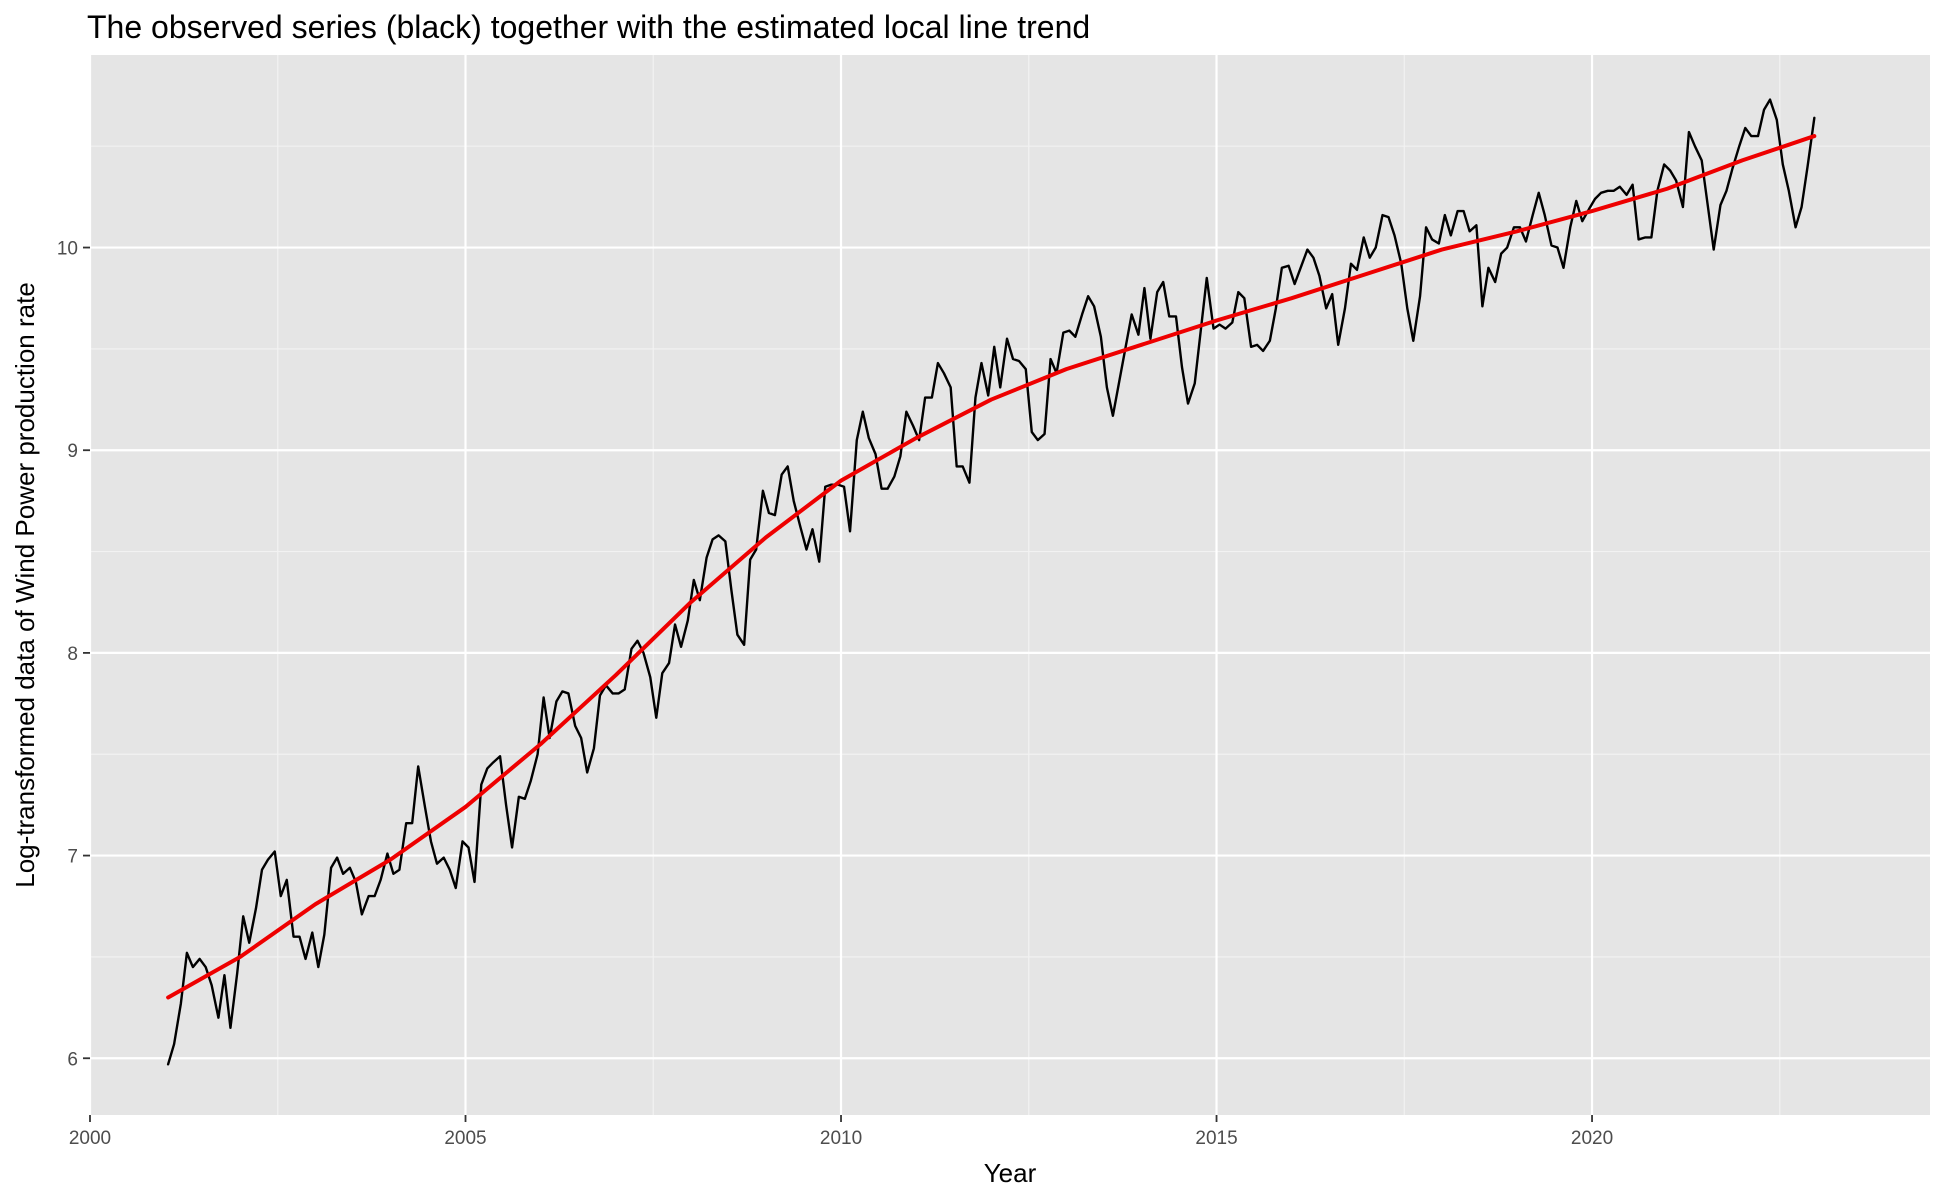 The width and height of the screenshot is (1940, 1200). Describe the element at coordinates (841, 1138) in the screenshot. I see `x-tick-label: 2010` at that location.